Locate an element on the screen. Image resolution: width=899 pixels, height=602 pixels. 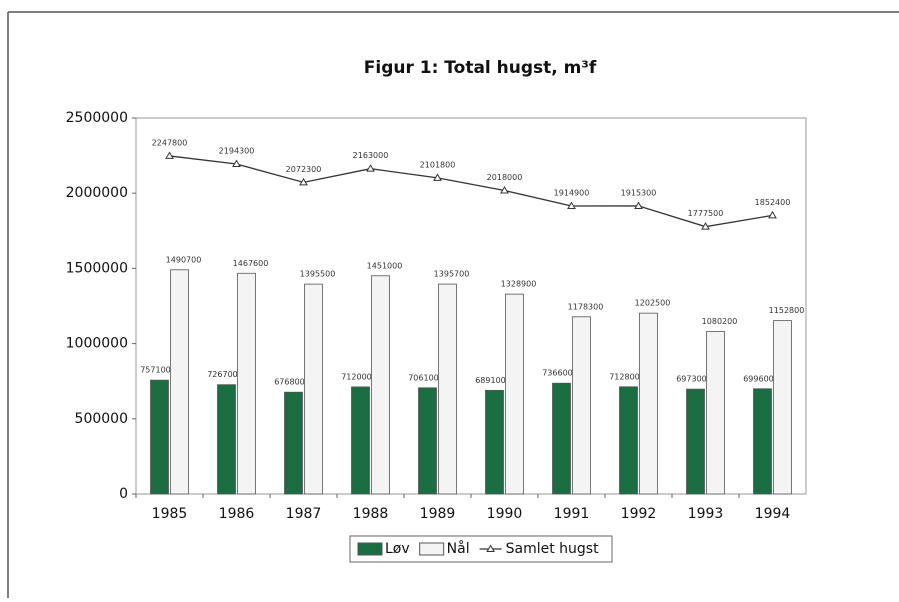
legend-label: Løv is located at coordinates (397, 549).